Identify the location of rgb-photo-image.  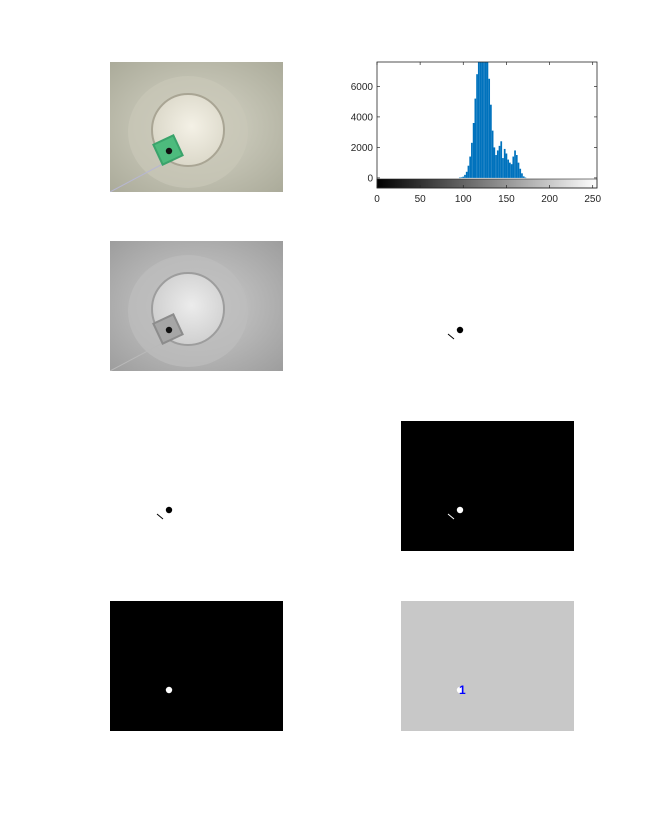
(196, 127).